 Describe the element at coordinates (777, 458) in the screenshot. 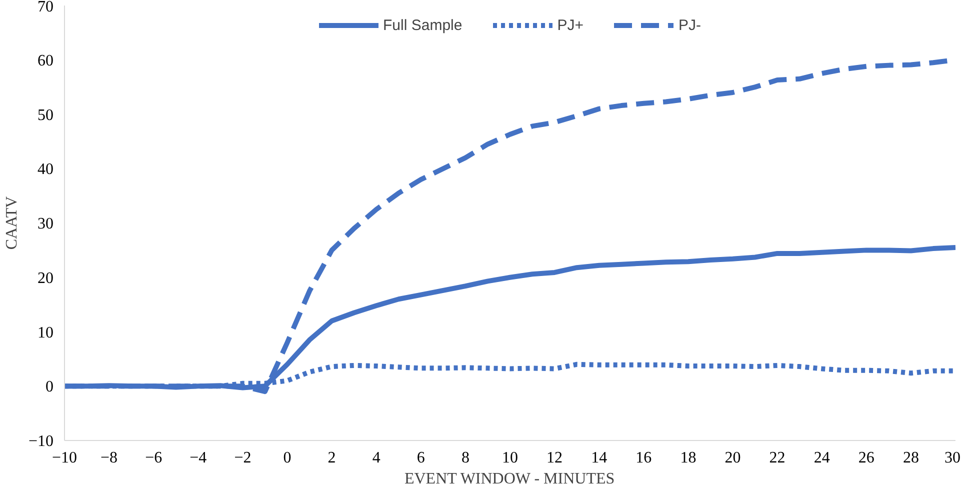

I see `x-tick-label: 22` at that location.